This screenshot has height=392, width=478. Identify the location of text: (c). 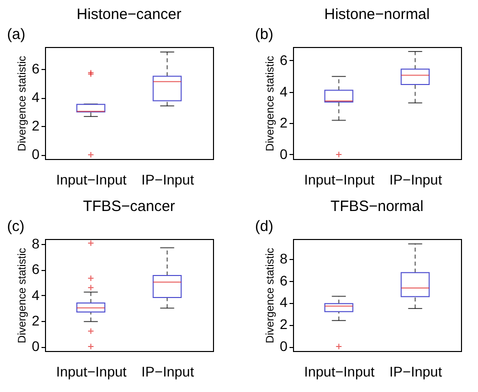
(15, 226).